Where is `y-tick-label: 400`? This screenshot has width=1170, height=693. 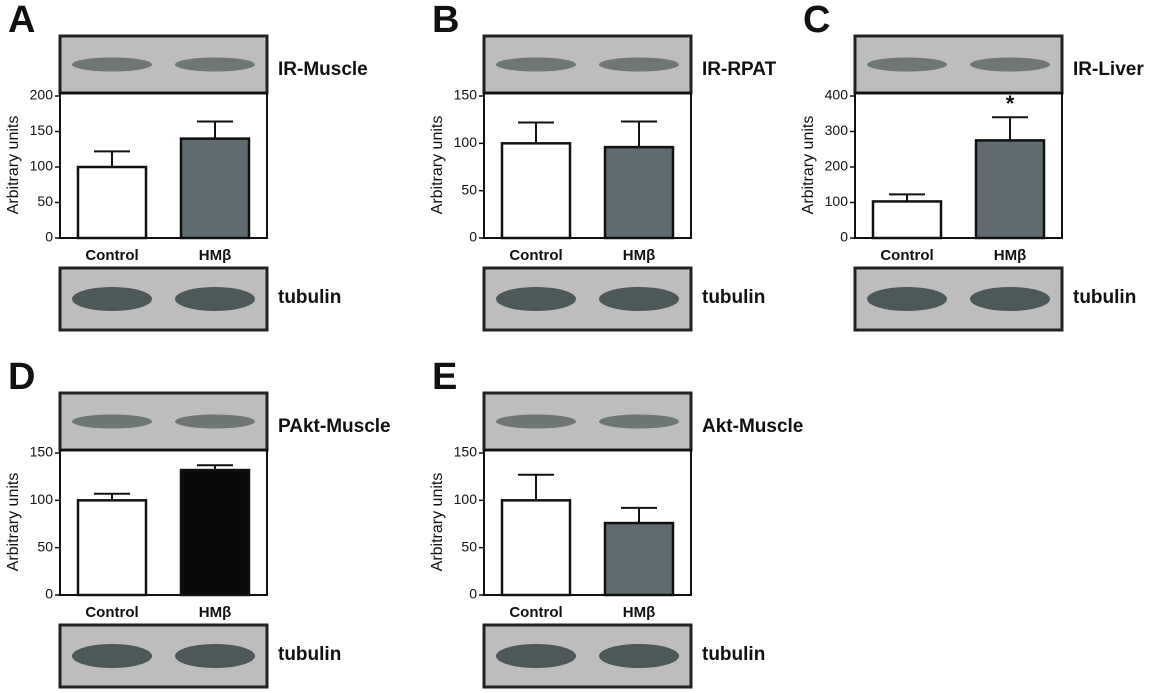 y-tick-label: 400 is located at coordinates (837, 95).